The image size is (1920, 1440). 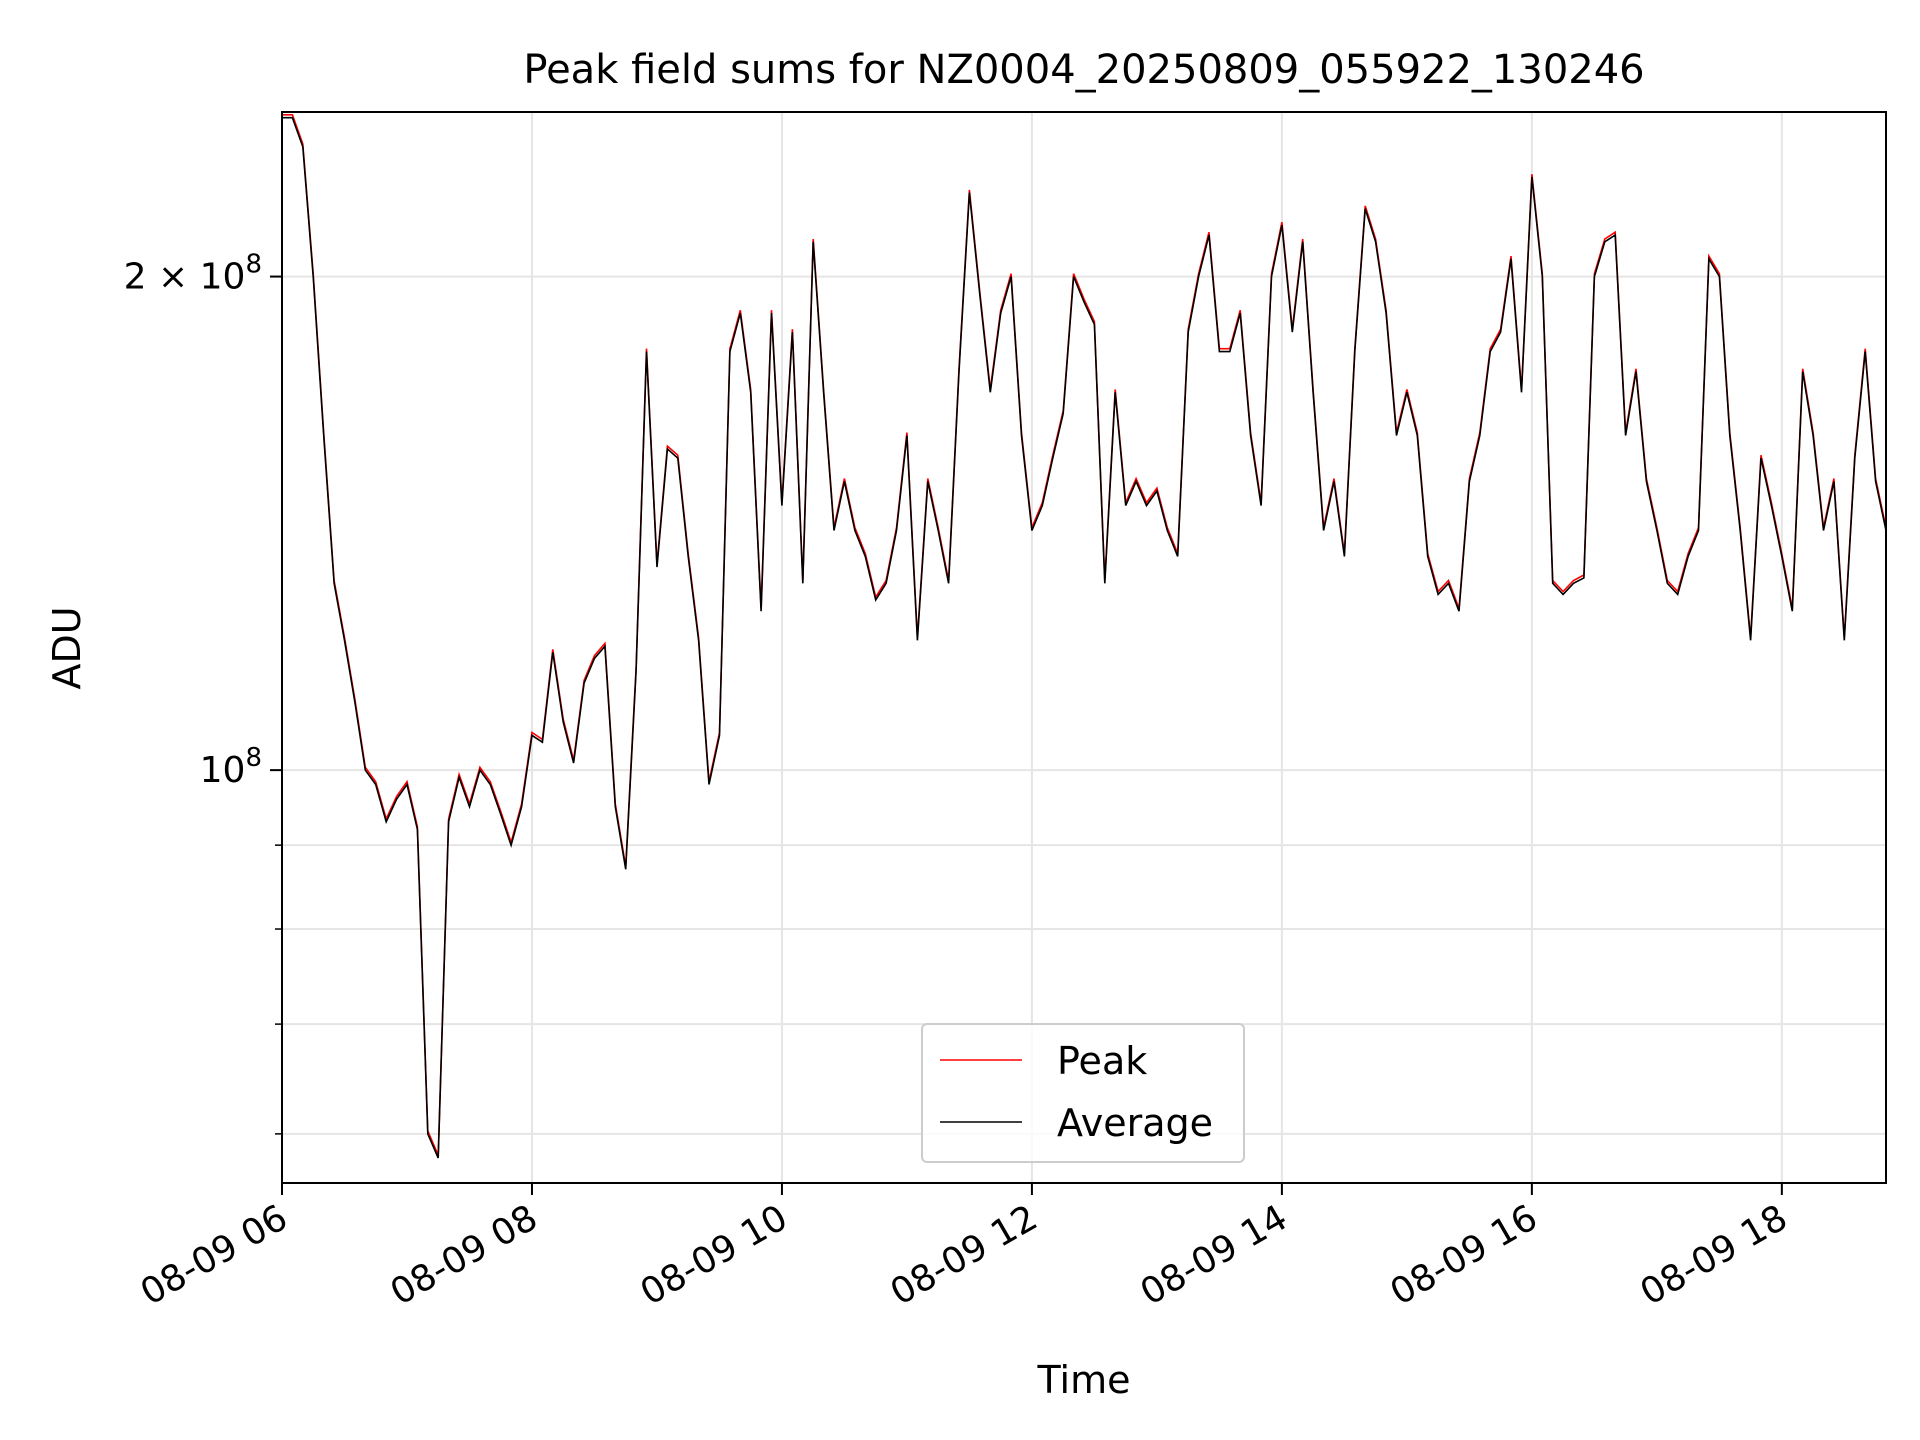 What do you see at coordinates (231, 767) in the screenshot?
I see `y-tick-label: 108` at bounding box center [231, 767].